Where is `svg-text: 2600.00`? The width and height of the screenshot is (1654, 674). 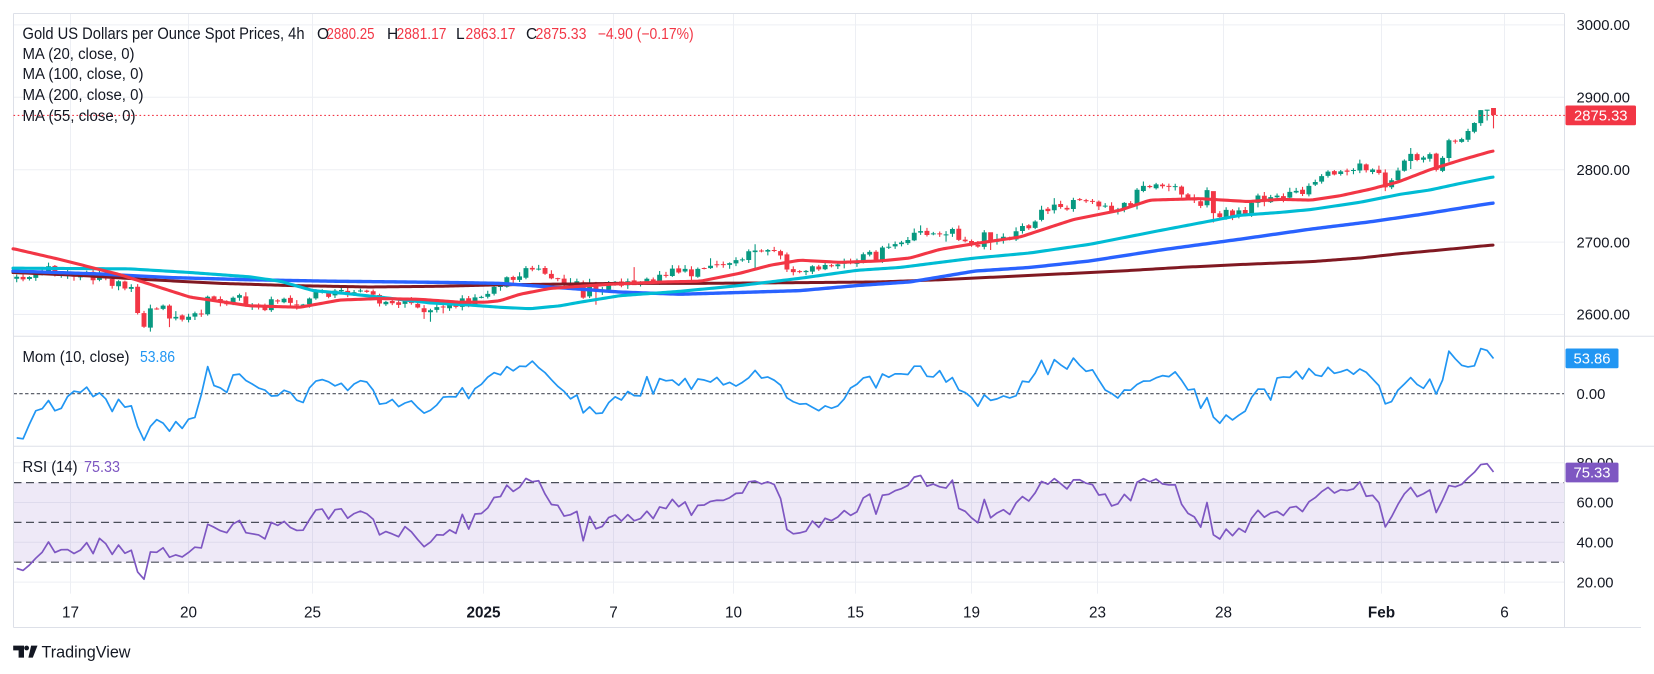 svg-text: 2600.00 is located at coordinates (1604, 316).